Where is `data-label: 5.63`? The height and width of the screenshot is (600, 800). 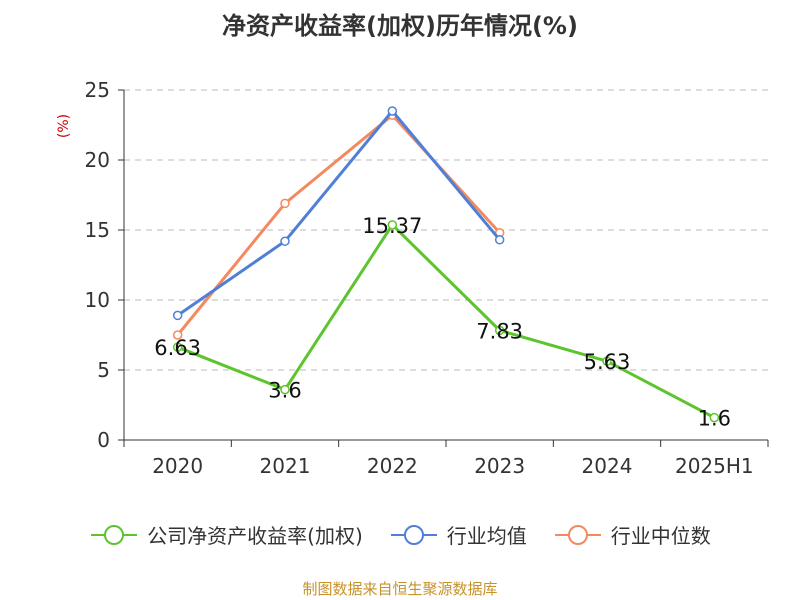 data-label: 5.63 is located at coordinates (607, 362).